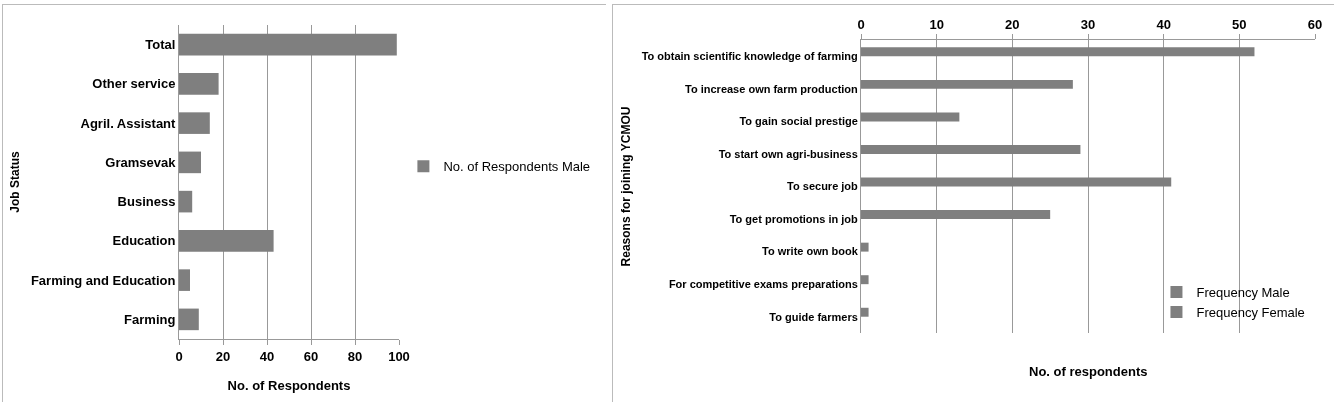 The width and height of the screenshot is (1338, 409). I want to click on x2-tick-label: 0, so click(861, 24).